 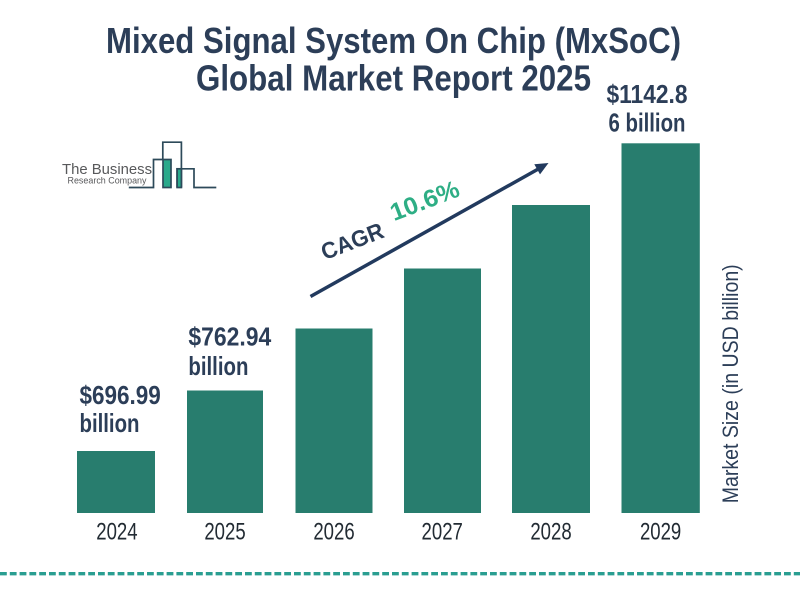 I want to click on svg-text: 6 billion, so click(x=647, y=124).